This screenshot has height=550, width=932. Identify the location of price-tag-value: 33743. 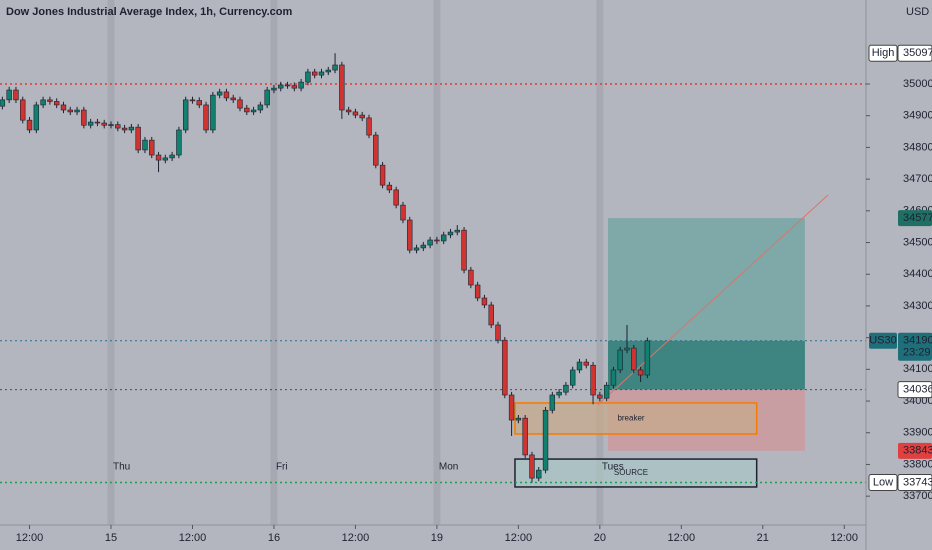
(917, 482).